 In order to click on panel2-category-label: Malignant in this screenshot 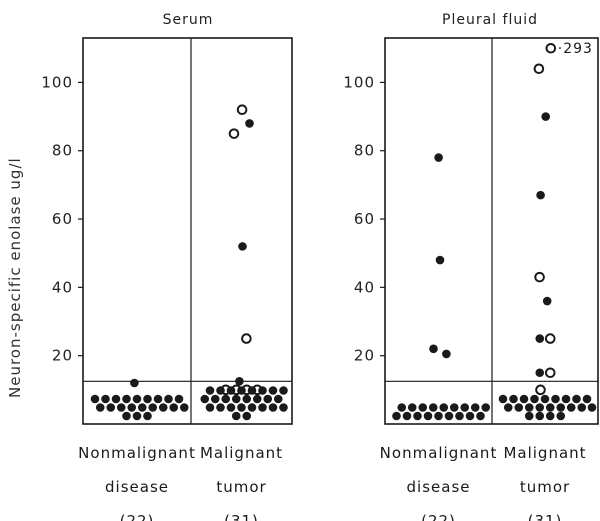, I will do `click(544, 453)`.